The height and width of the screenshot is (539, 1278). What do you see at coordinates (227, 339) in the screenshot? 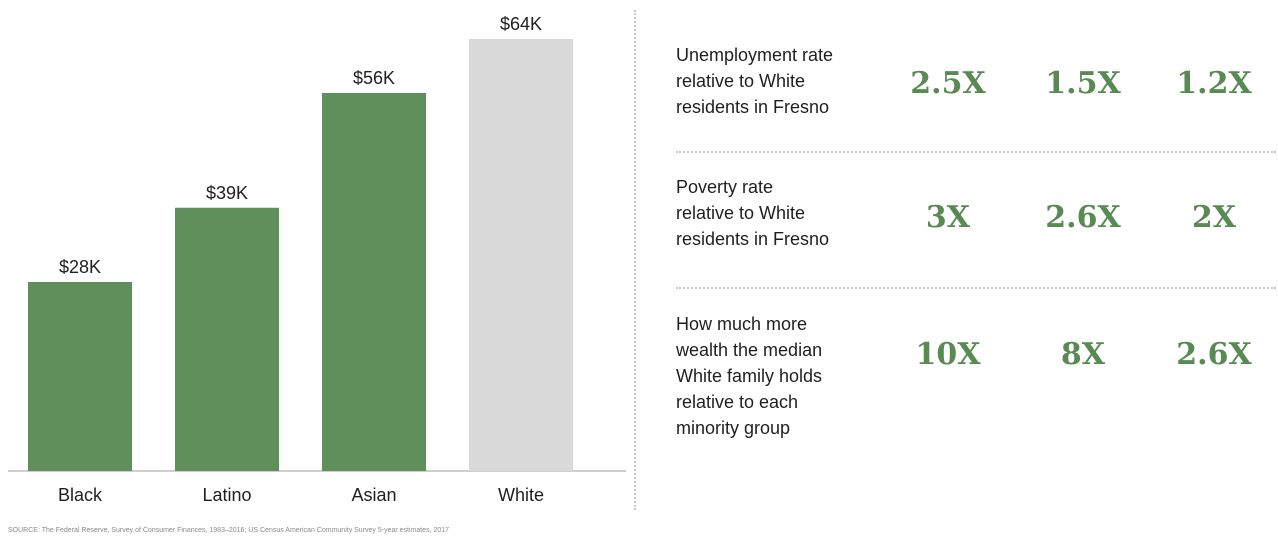
I see `bar-latino` at bounding box center [227, 339].